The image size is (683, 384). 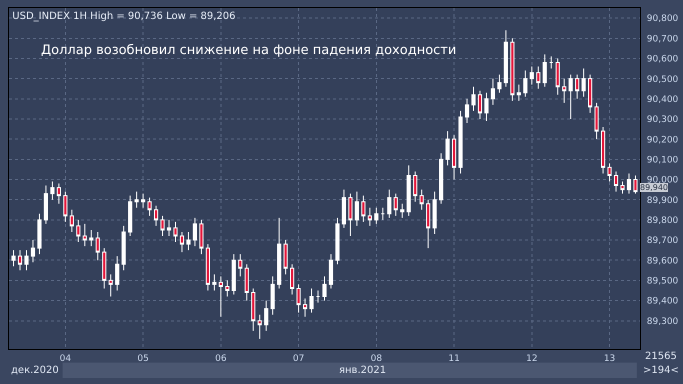 I want to click on y-tick-label: 90,600, so click(x=662, y=59).